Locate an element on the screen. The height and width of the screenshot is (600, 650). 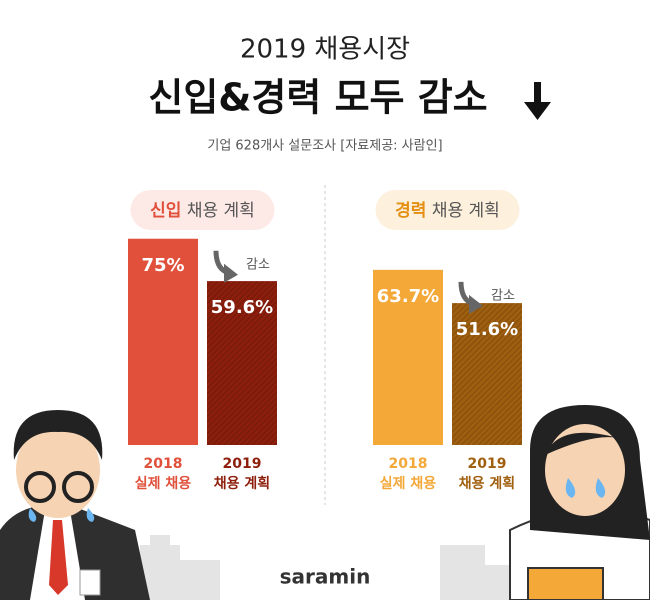
man-character is located at coordinates (75, 505).